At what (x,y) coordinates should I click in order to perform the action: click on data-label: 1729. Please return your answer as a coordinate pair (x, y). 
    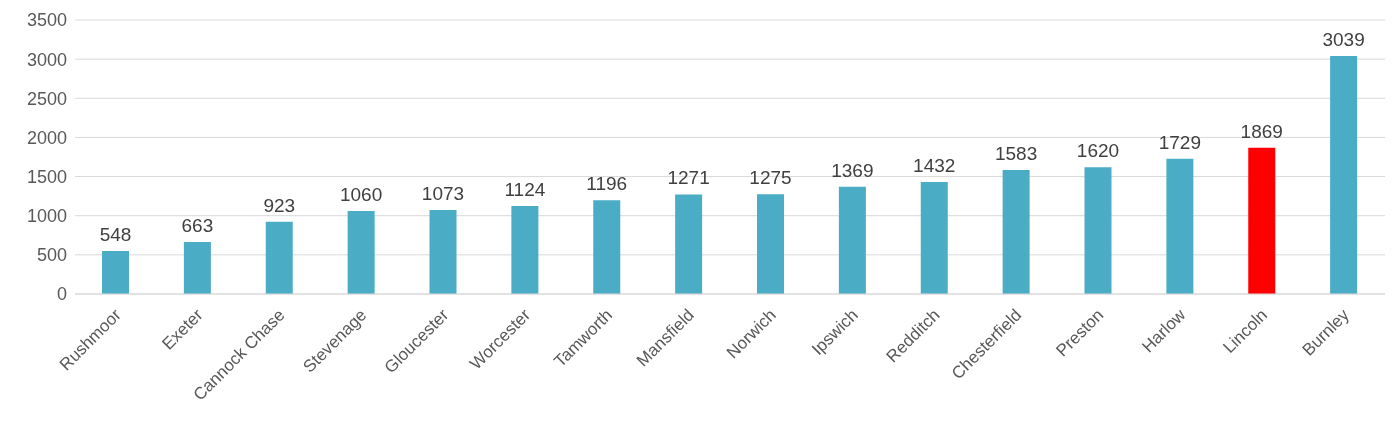
    Looking at the image, I should click on (1180, 142).